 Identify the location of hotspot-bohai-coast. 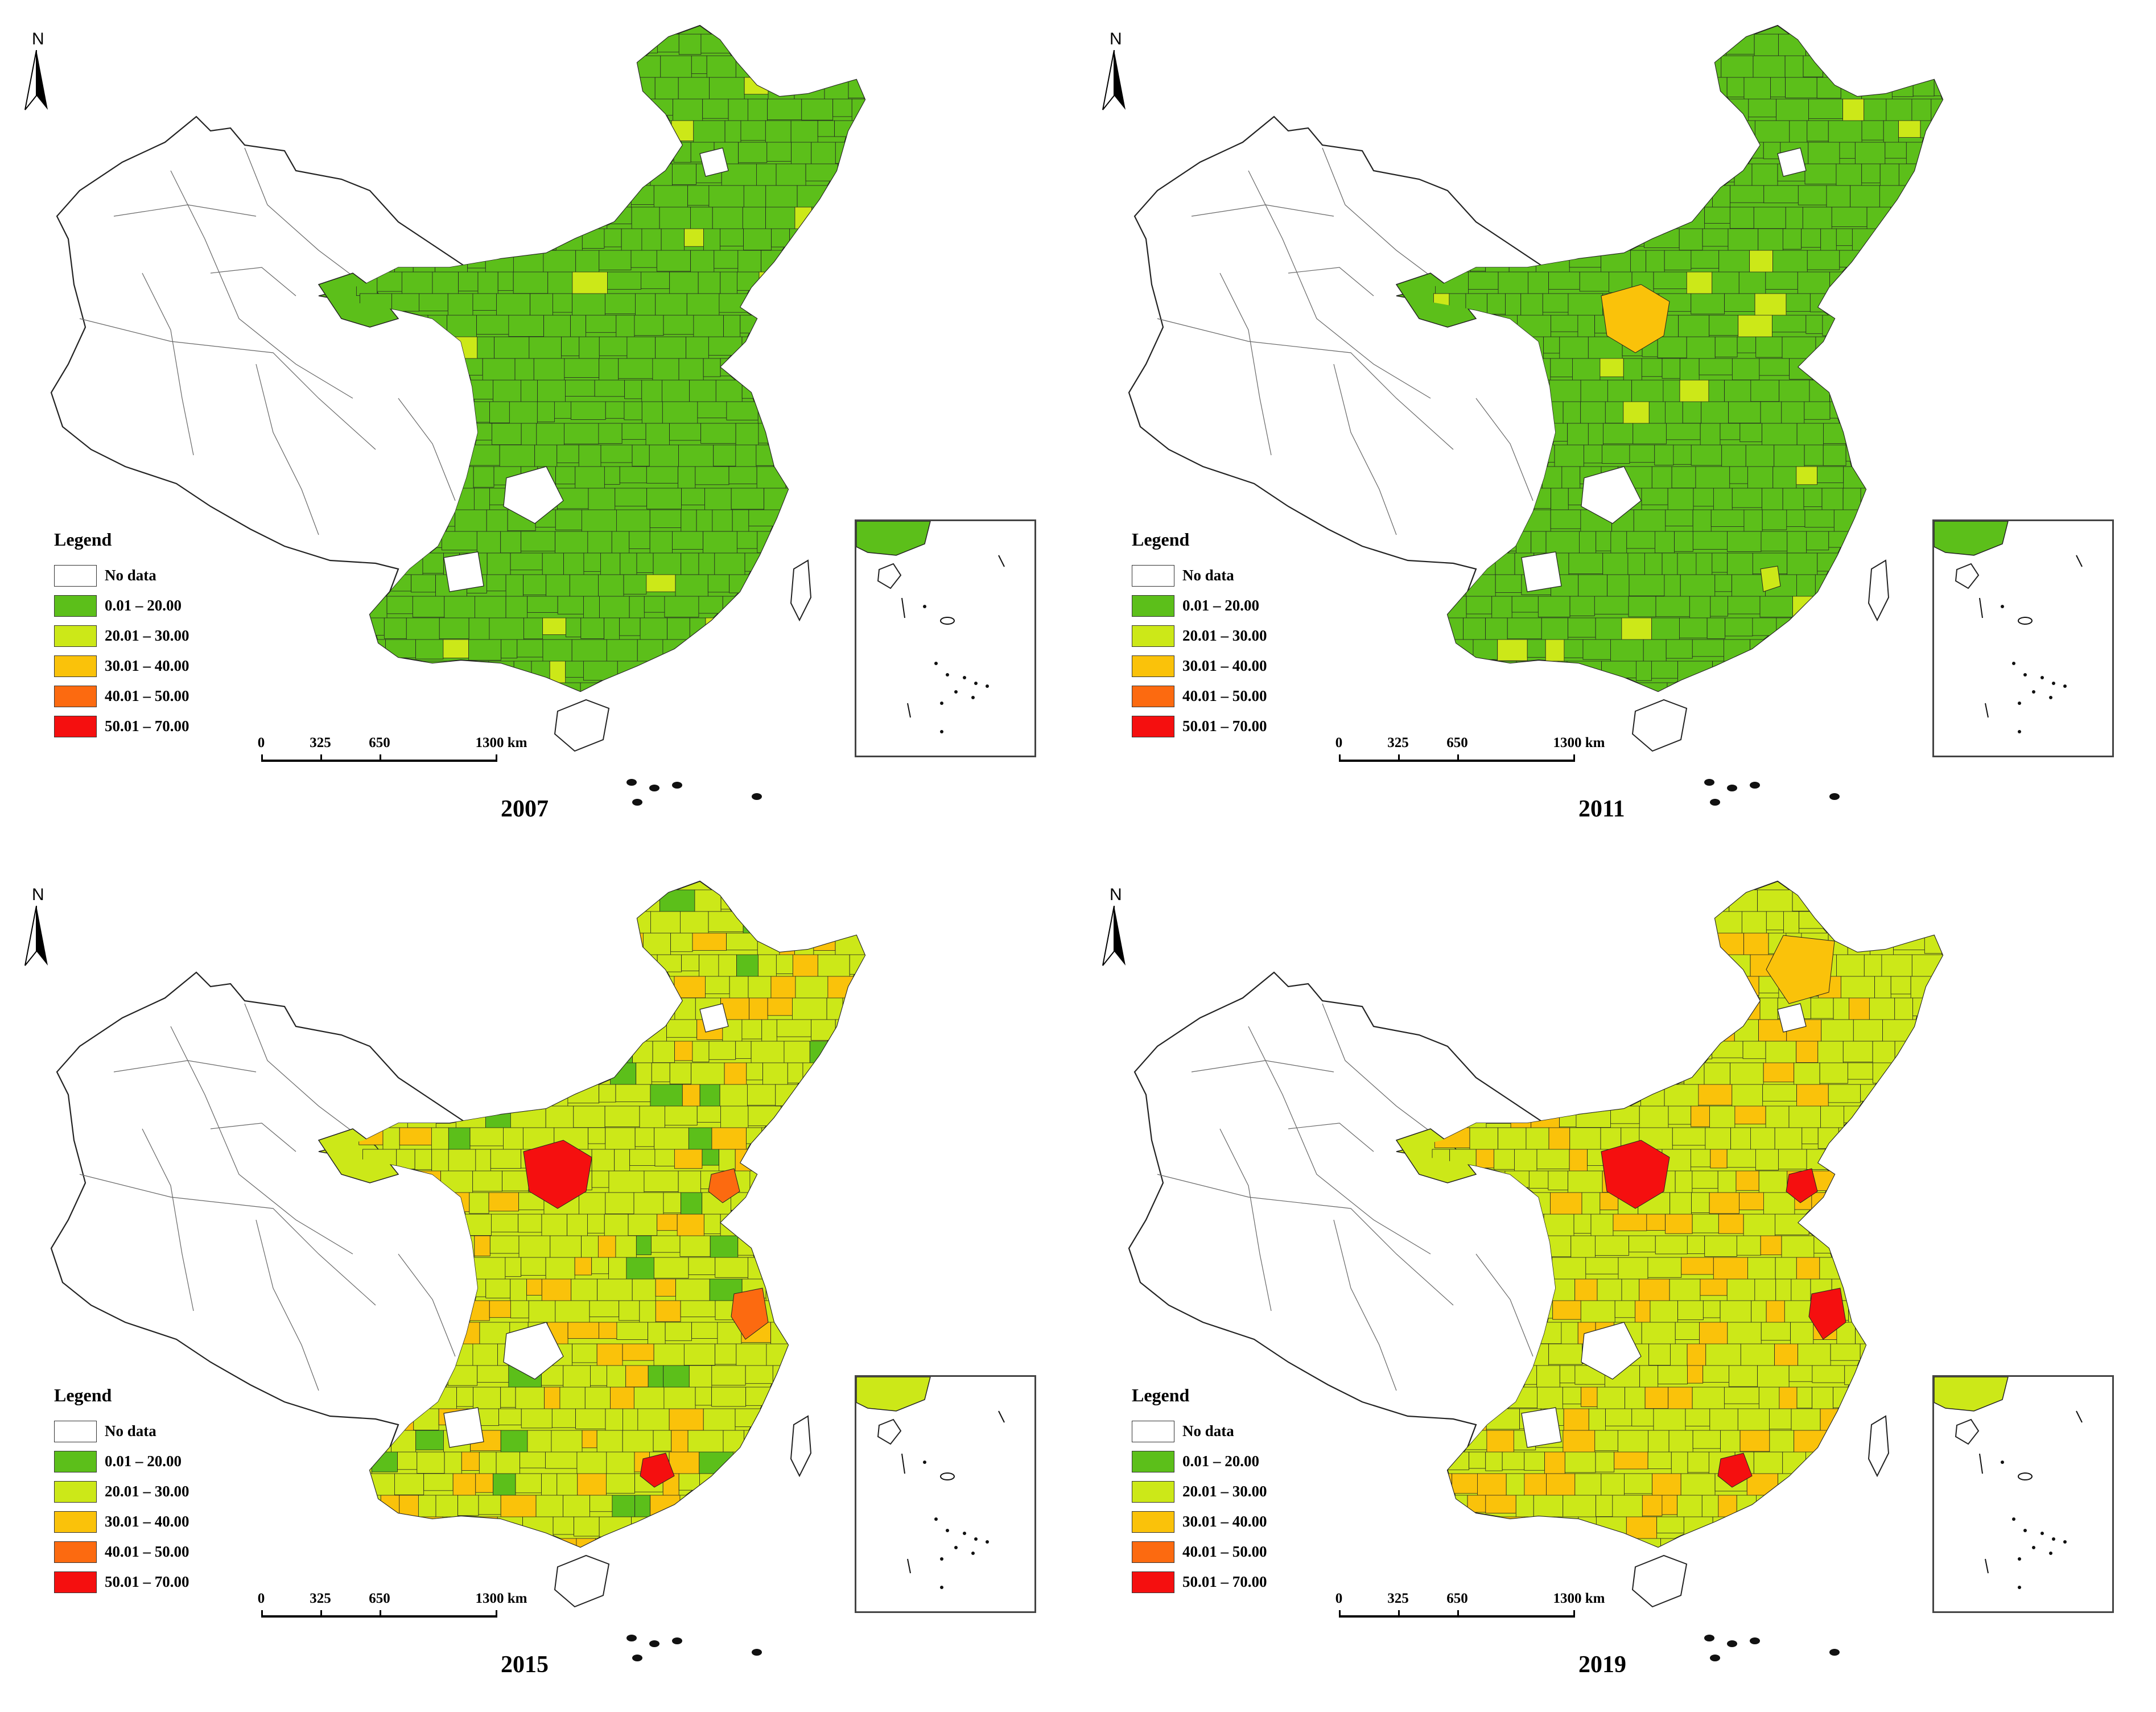
(724, 1185).